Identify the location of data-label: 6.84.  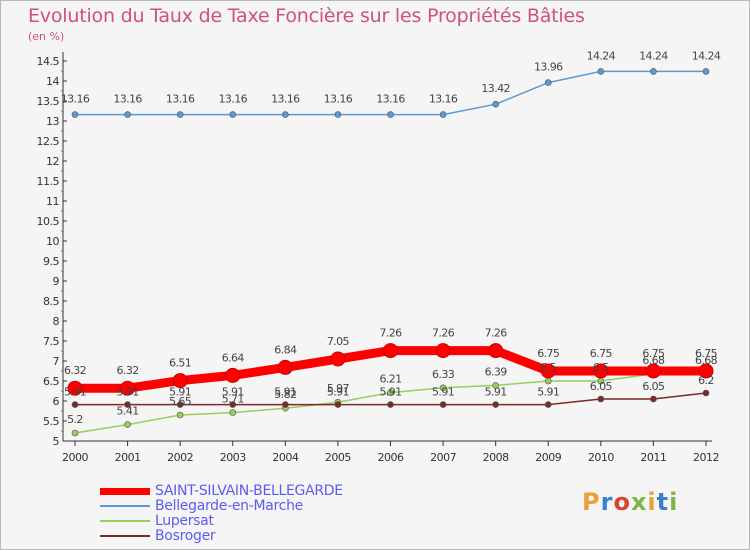
(285, 349).